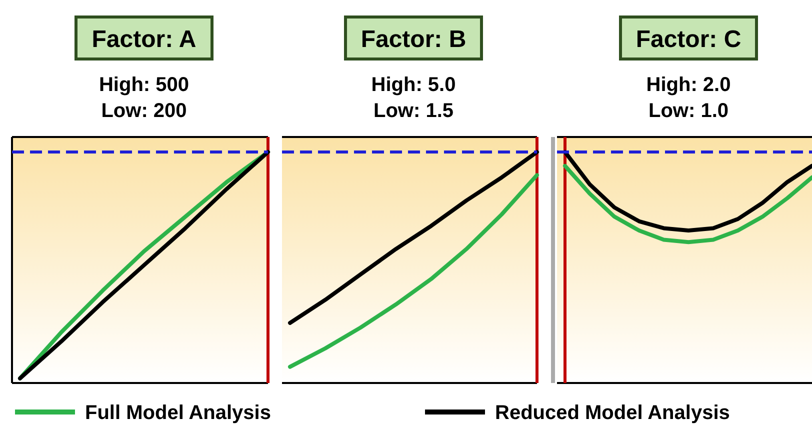 Image resolution: width=812 pixels, height=427 pixels. I want to click on chart-title: Factor: A, so click(144, 39).